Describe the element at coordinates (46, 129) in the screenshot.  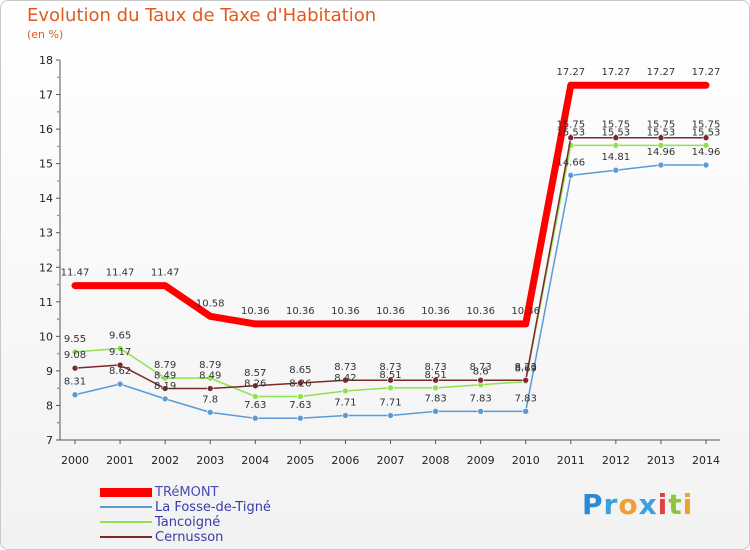
I see `y-tick-label: 16` at that location.